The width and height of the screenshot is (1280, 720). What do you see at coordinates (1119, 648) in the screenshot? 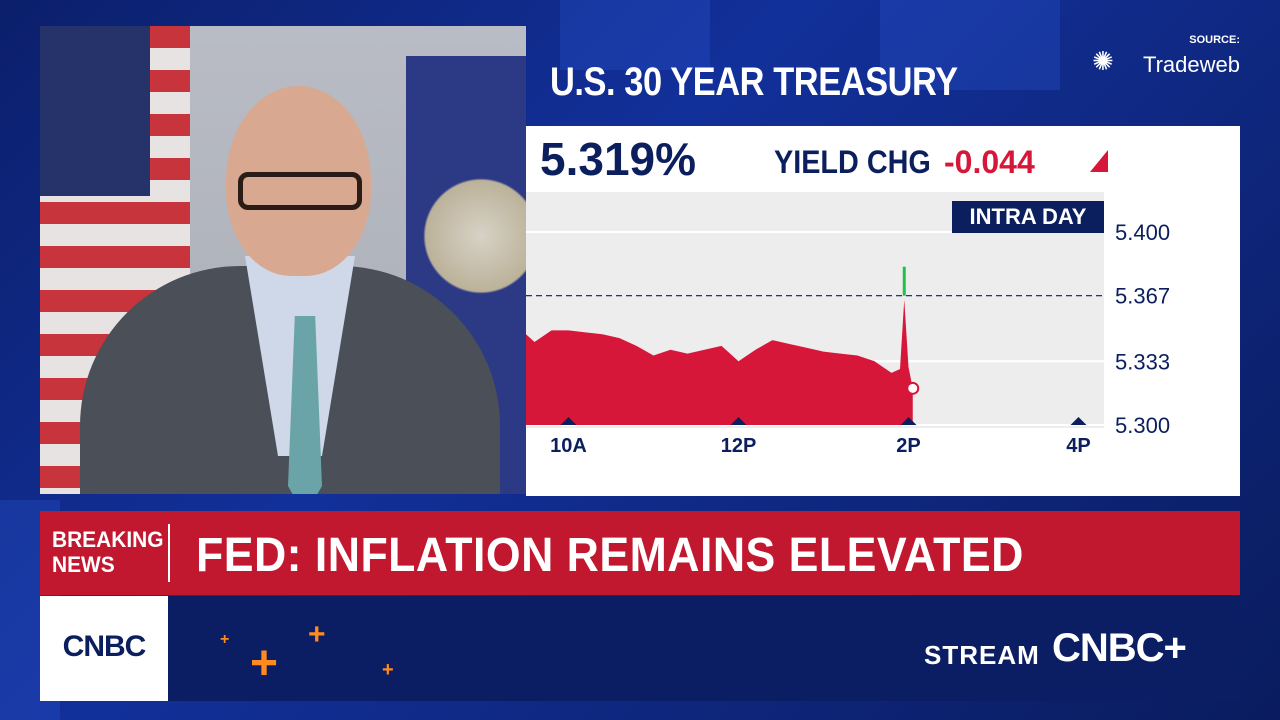
I see `cnbc-plus-logo: CNBC+` at bounding box center [1119, 648].